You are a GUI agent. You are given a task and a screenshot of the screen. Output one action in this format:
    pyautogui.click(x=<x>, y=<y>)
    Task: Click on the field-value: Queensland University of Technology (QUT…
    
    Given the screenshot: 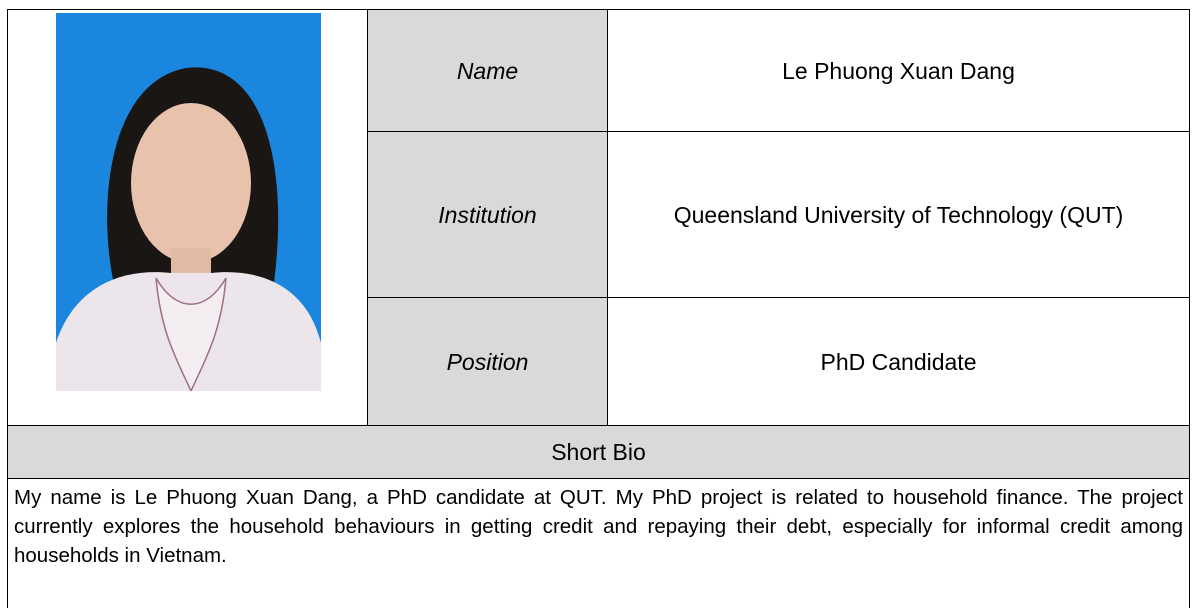 What is the action you would take?
    pyautogui.click(x=898, y=214)
    